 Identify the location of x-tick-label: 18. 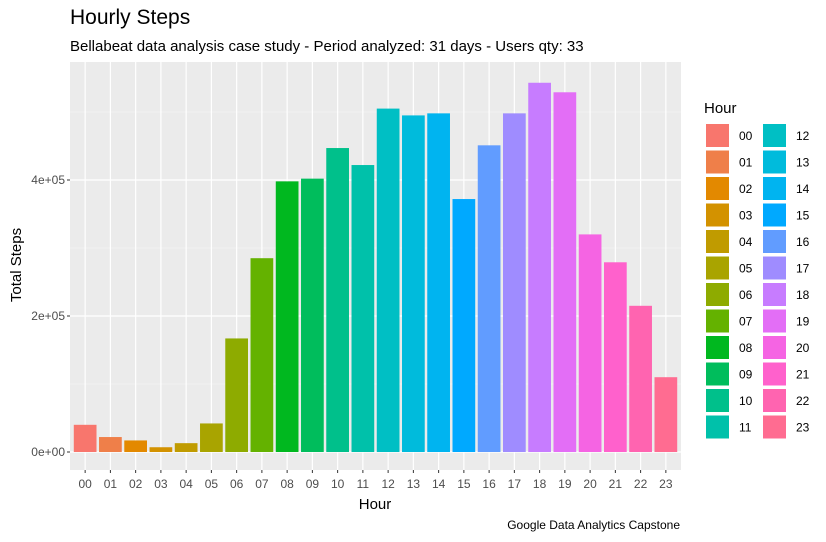
(540, 484).